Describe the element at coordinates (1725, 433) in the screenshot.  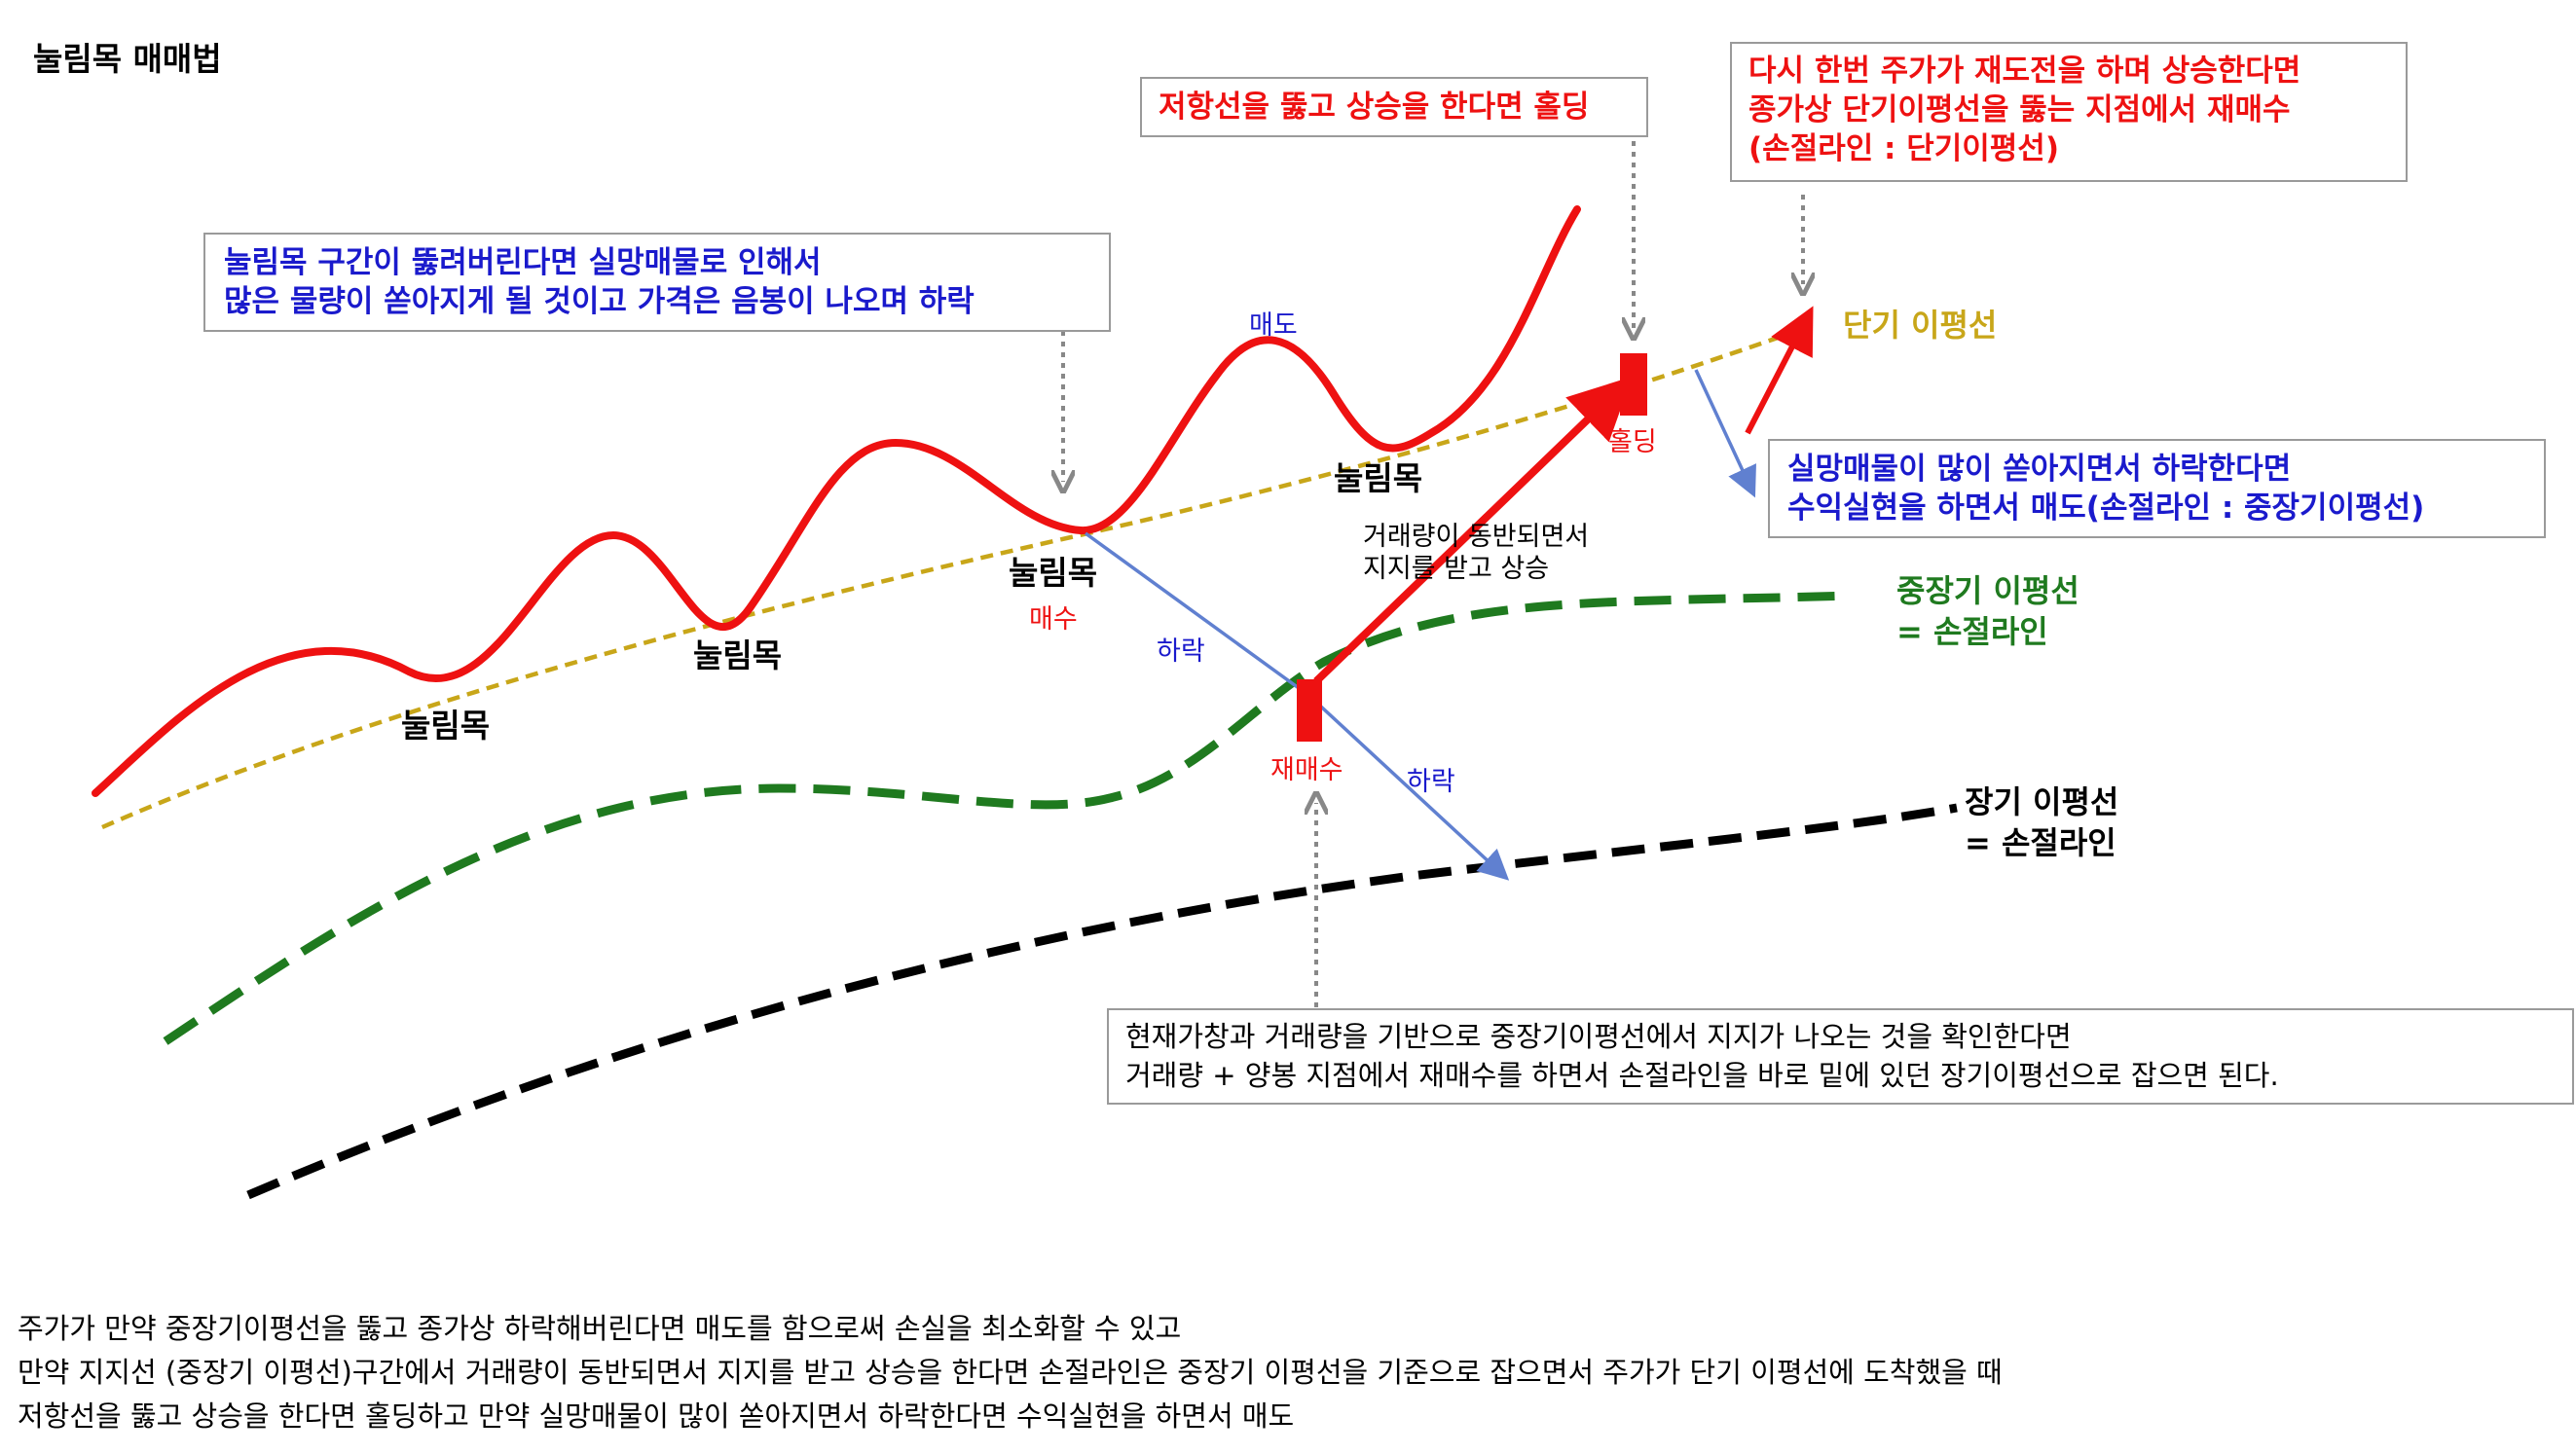
I see `fall-arrow-after-holding` at that location.